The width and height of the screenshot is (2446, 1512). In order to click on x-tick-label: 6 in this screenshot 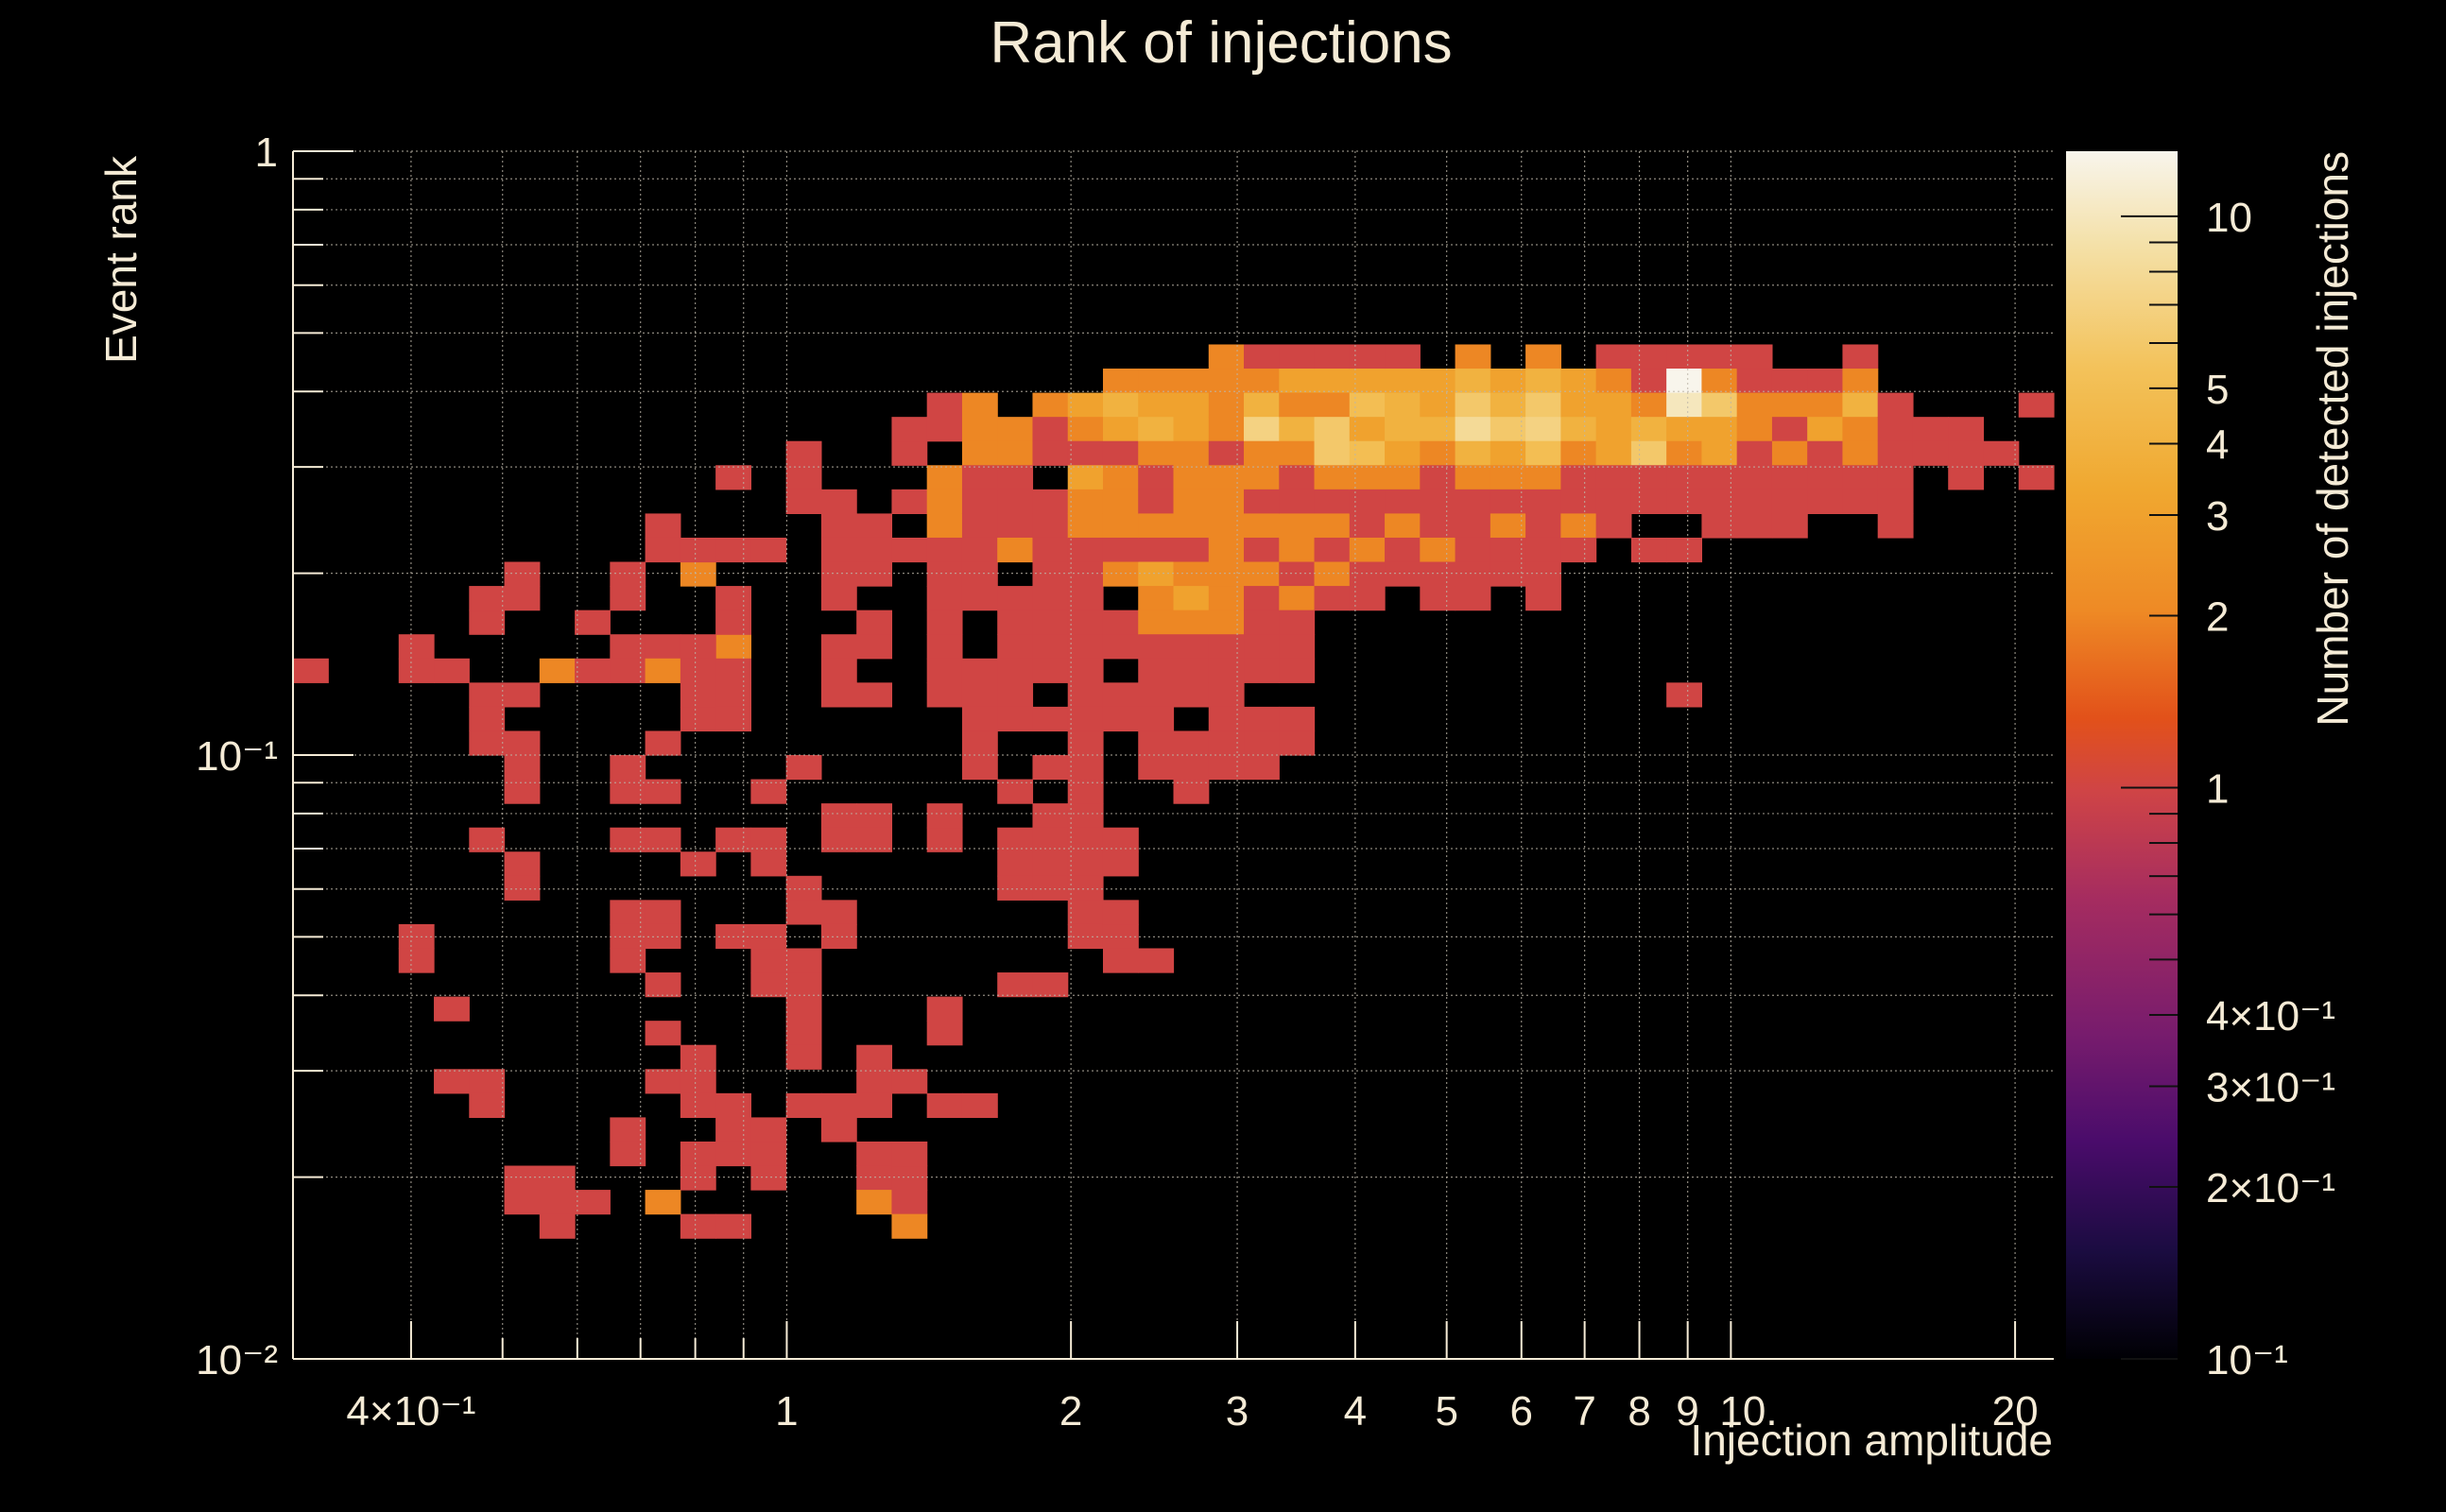, I will do `click(1521, 1411)`.